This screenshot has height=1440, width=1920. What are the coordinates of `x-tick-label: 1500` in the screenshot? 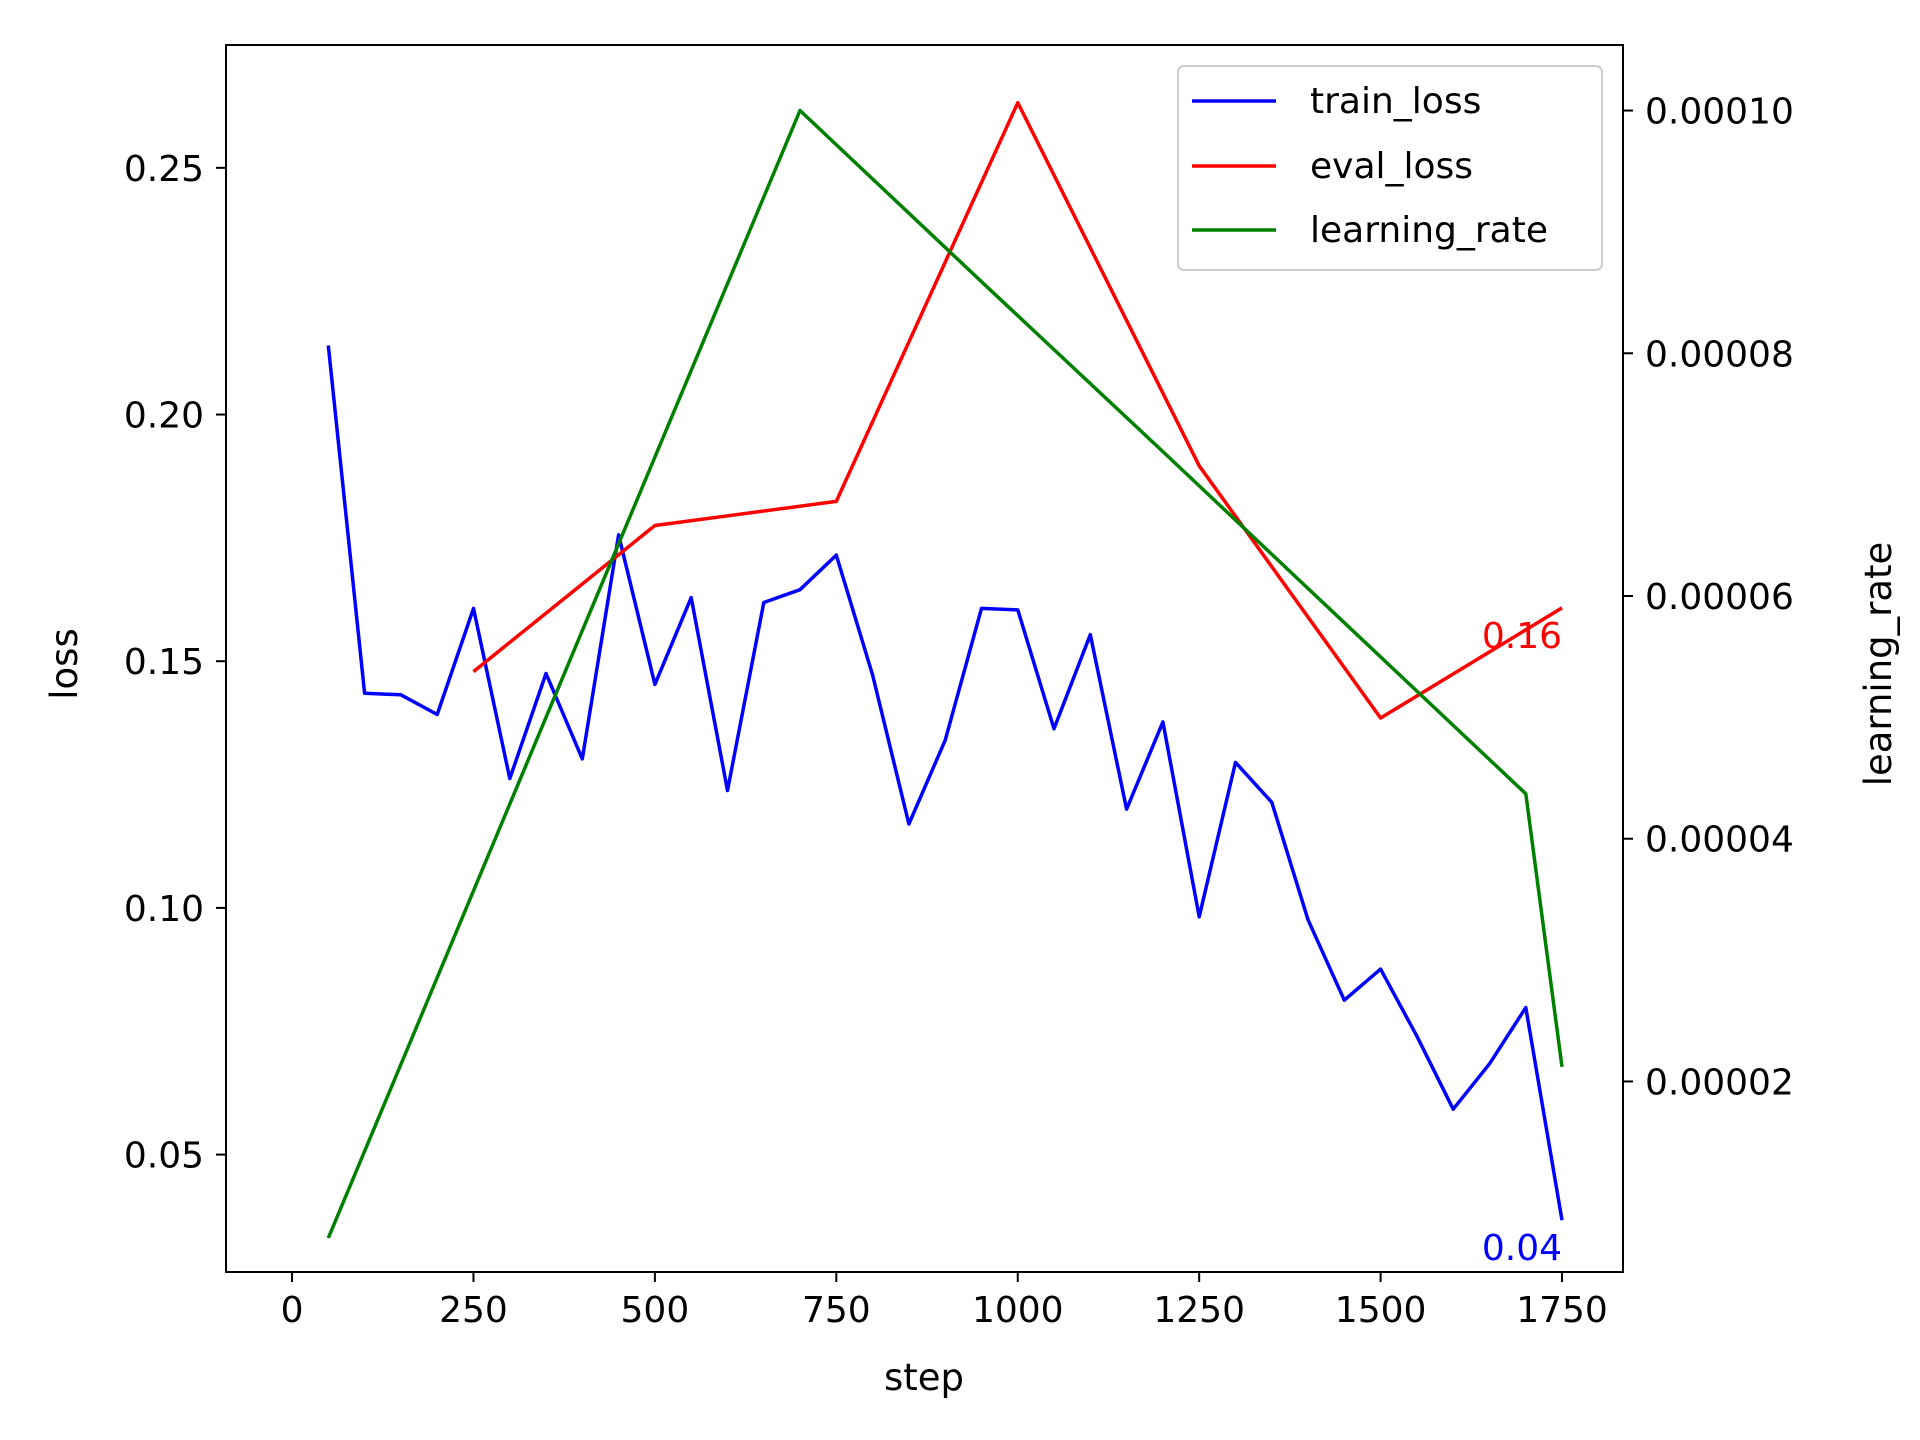 It's located at (1381, 1310).